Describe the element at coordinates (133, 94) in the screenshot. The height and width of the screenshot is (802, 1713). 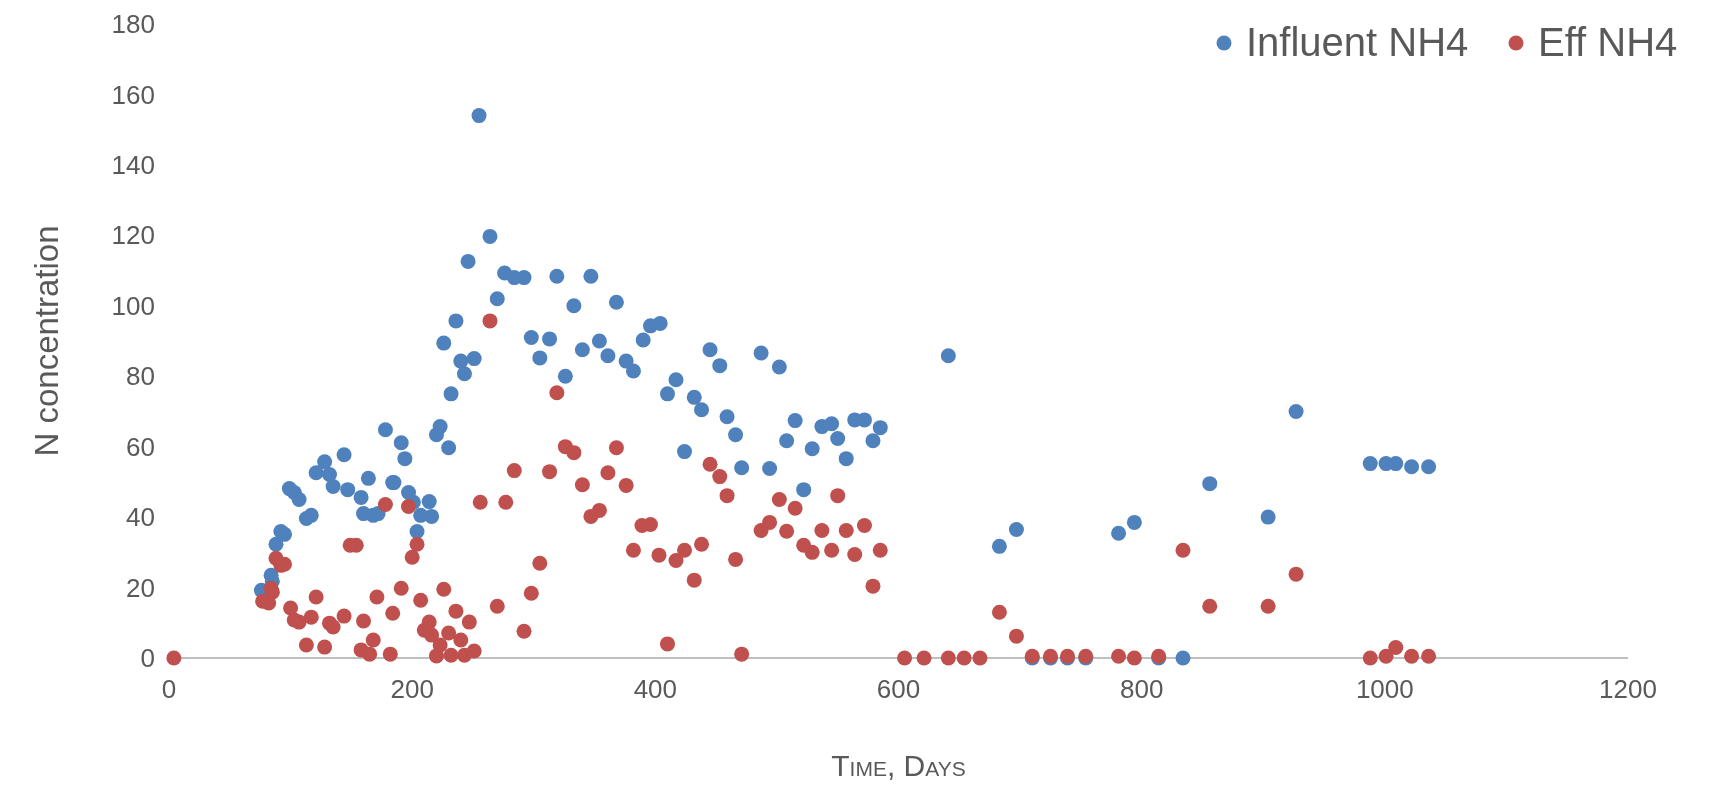
I see `y-tick-label: 160` at that location.